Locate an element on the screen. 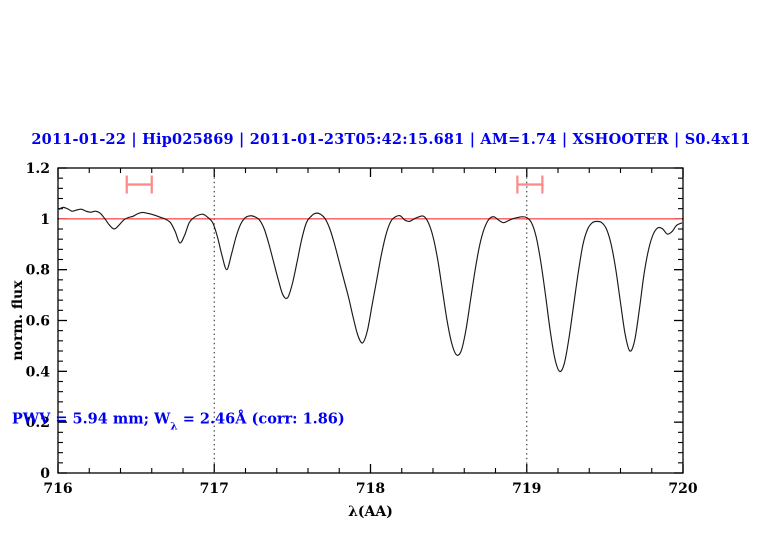 This screenshot has width=782, height=542. xtick-label: 719 is located at coordinates (526, 489).